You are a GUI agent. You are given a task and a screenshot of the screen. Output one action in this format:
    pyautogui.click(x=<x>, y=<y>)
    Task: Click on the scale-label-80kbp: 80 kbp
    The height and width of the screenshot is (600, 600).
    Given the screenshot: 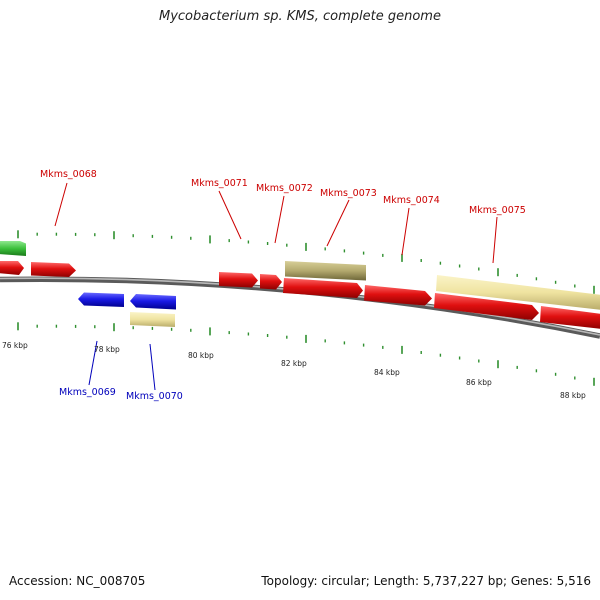 What is the action you would take?
    pyautogui.click(x=201, y=355)
    